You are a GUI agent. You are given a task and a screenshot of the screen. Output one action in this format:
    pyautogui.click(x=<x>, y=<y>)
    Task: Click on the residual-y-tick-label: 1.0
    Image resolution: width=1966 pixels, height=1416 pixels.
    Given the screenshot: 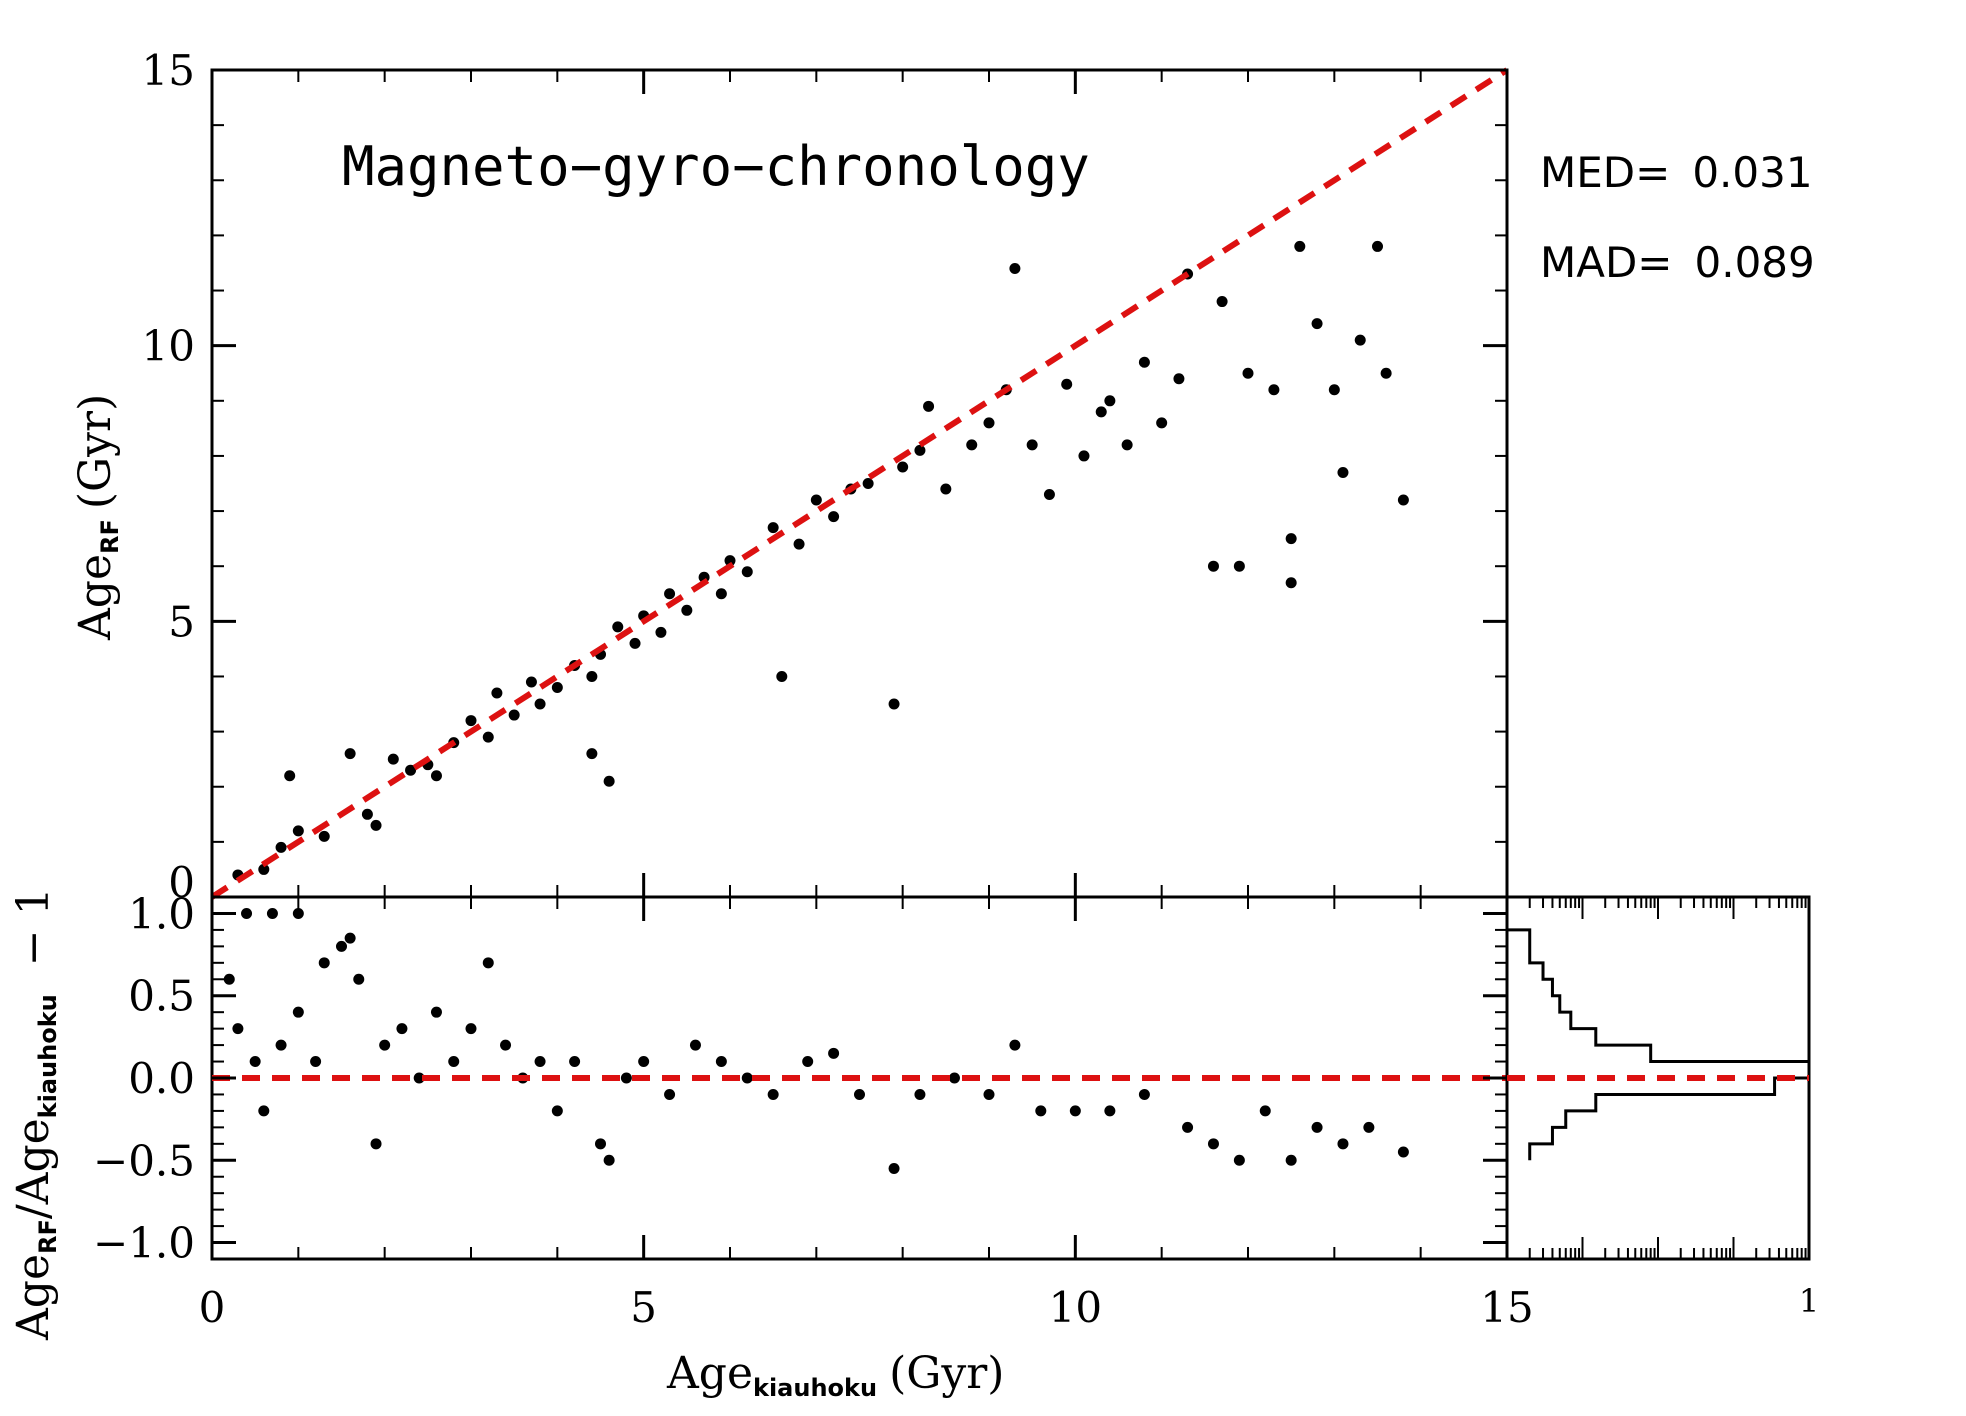 What is the action you would take?
    pyautogui.click(x=161, y=913)
    